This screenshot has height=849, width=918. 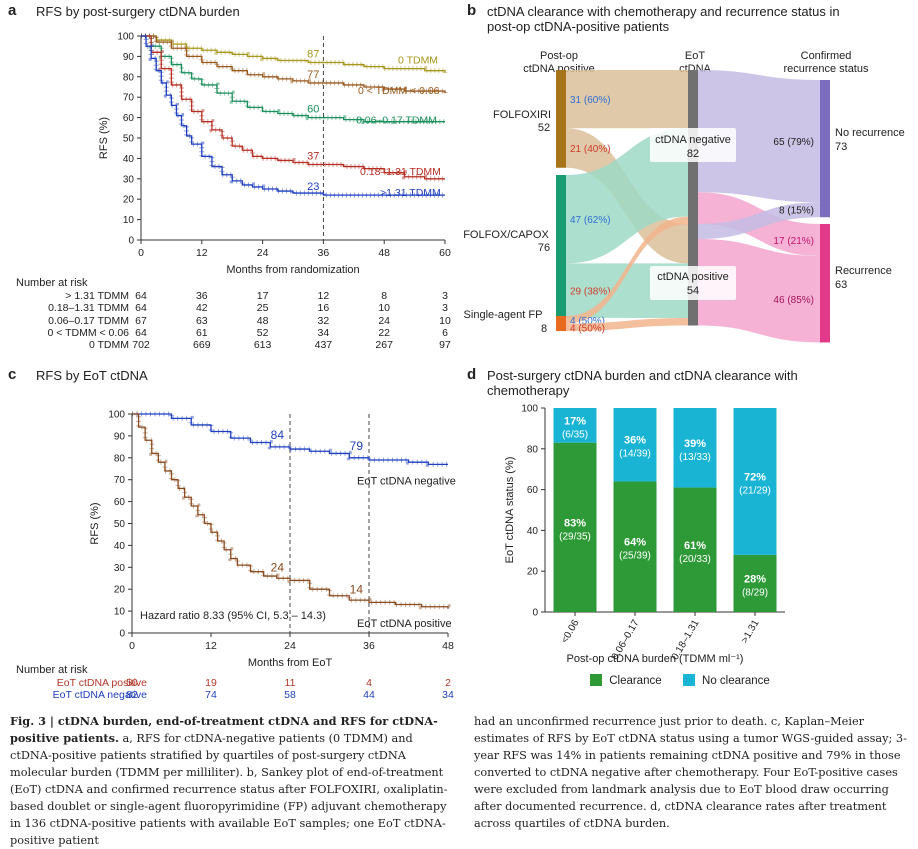 What do you see at coordinates (826, 69) in the screenshot?
I see `col-right-line2: recurrence status` at bounding box center [826, 69].